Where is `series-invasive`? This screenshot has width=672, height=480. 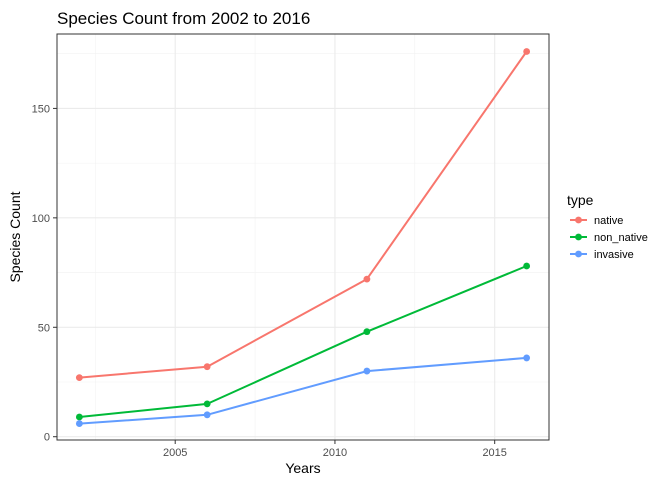
series-invasive is located at coordinates (303, 390).